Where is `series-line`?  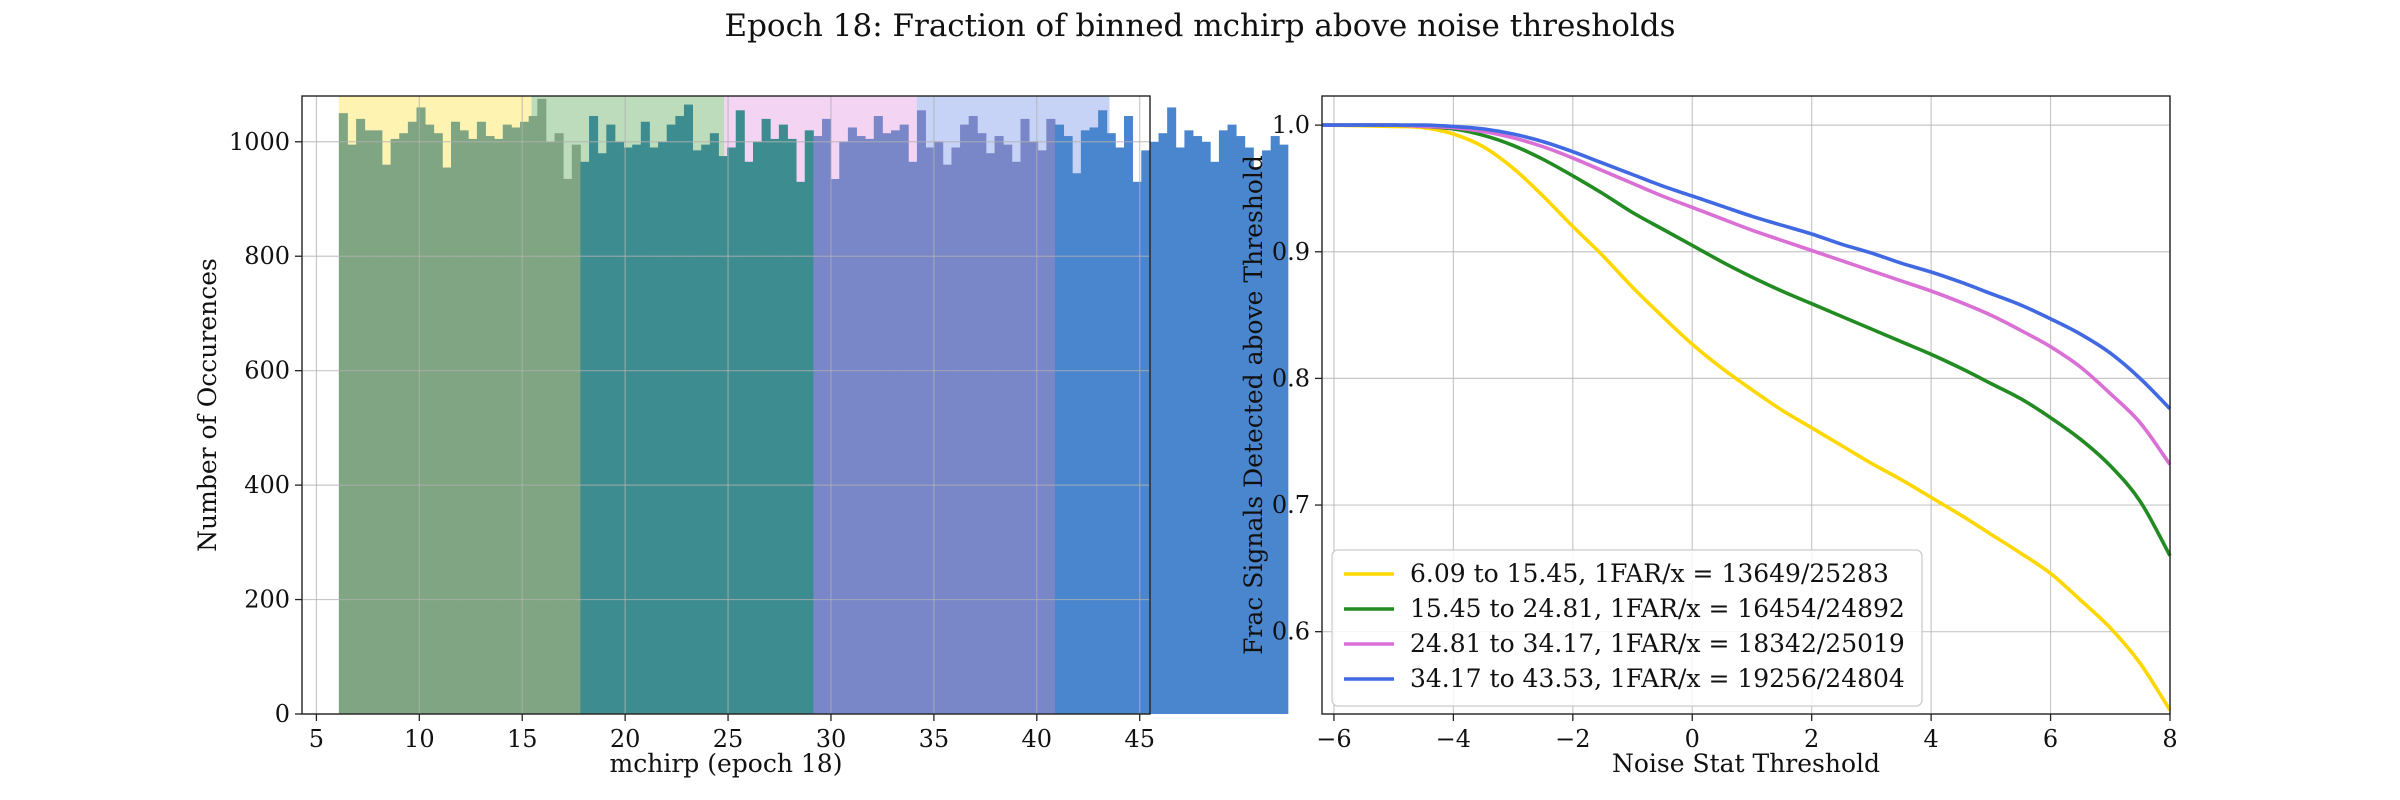
series-line is located at coordinates (1747, 267).